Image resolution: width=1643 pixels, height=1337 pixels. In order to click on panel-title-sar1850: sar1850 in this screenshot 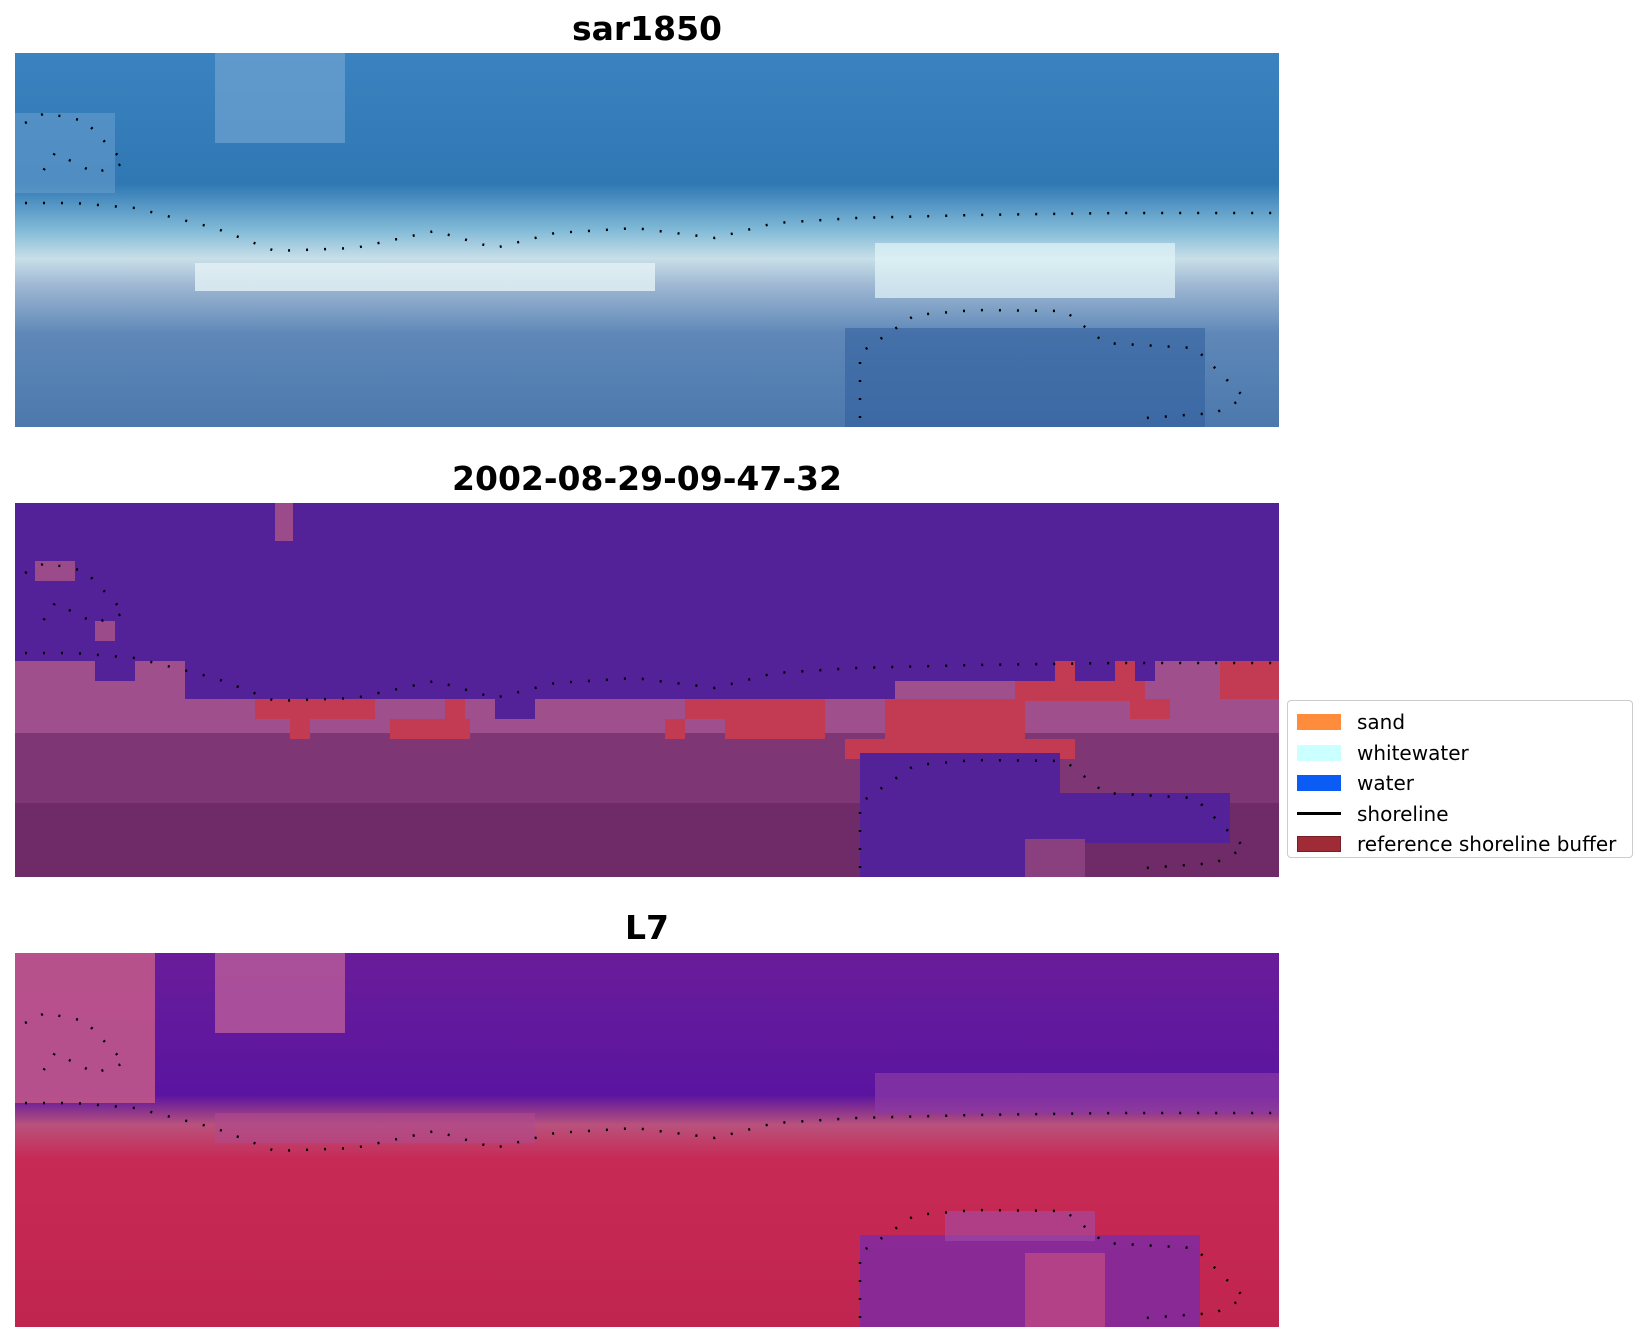, I will do `click(647, 28)`.